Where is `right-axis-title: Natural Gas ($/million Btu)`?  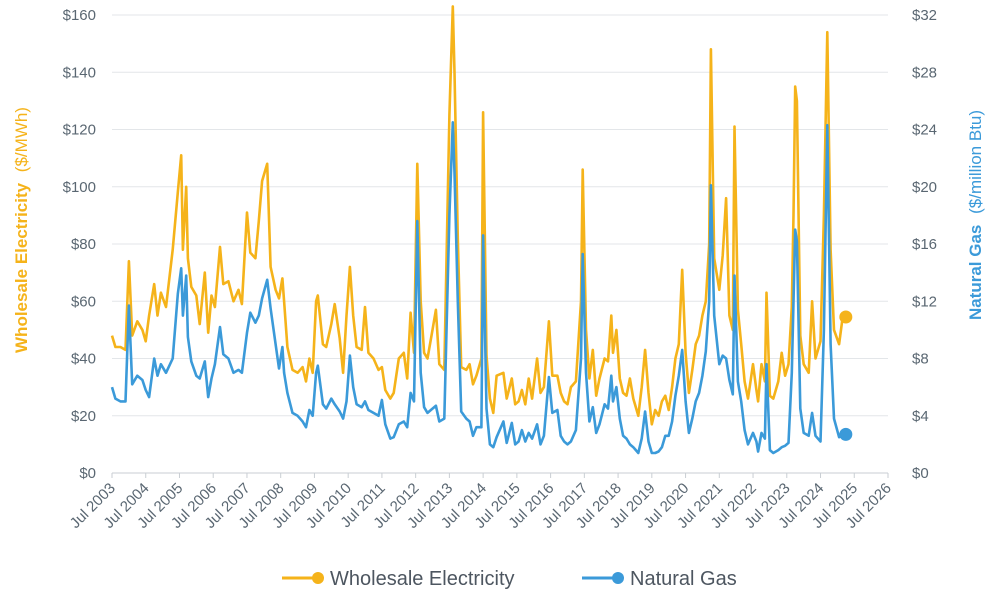
right-axis-title: Natural Gas ($/million Btu) is located at coordinates (975, 215).